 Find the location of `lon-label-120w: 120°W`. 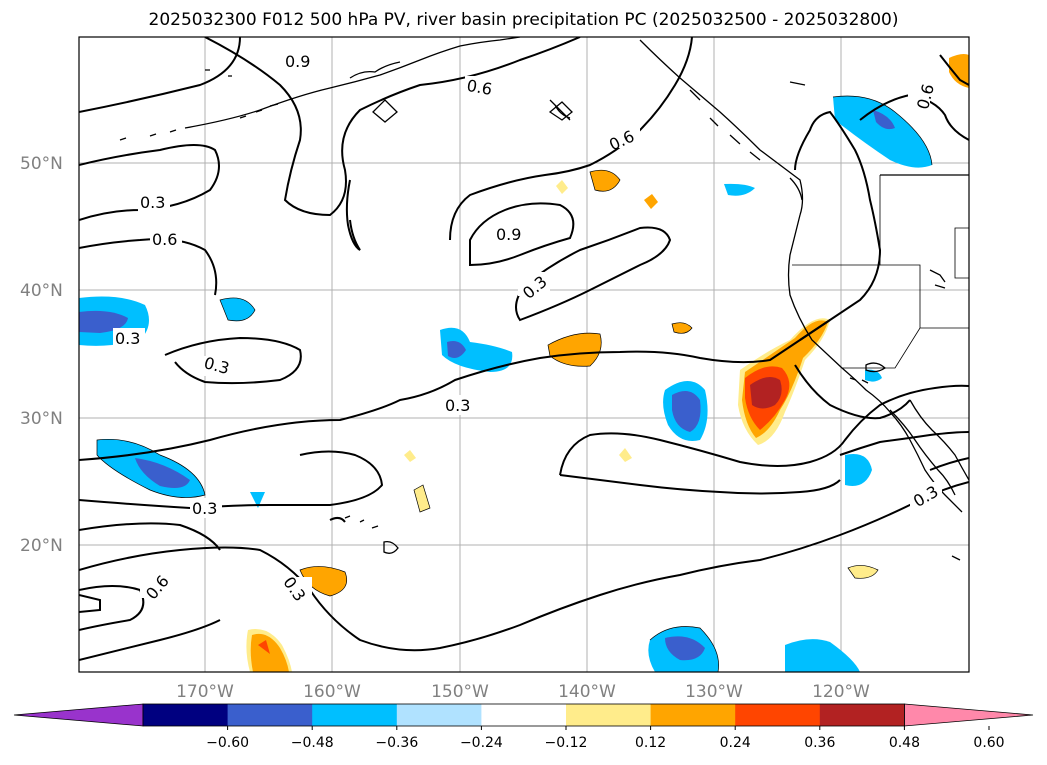

lon-label-120w: 120°W is located at coordinates (841, 692).